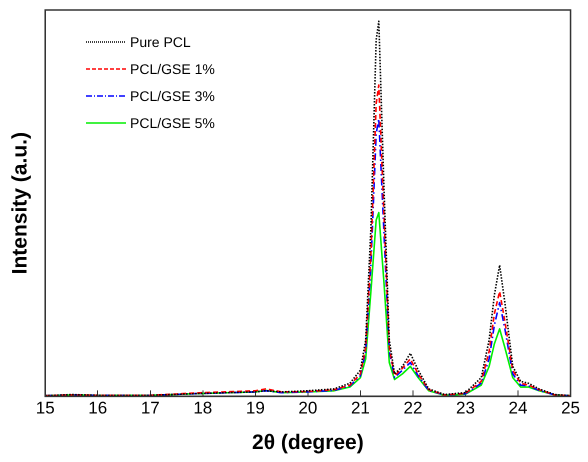 This screenshot has height=462, width=588. What do you see at coordinates (172, 68) in the screenshot?
I see `legend-label: PCL/GSE 1%` at bounding box center [172, 68].